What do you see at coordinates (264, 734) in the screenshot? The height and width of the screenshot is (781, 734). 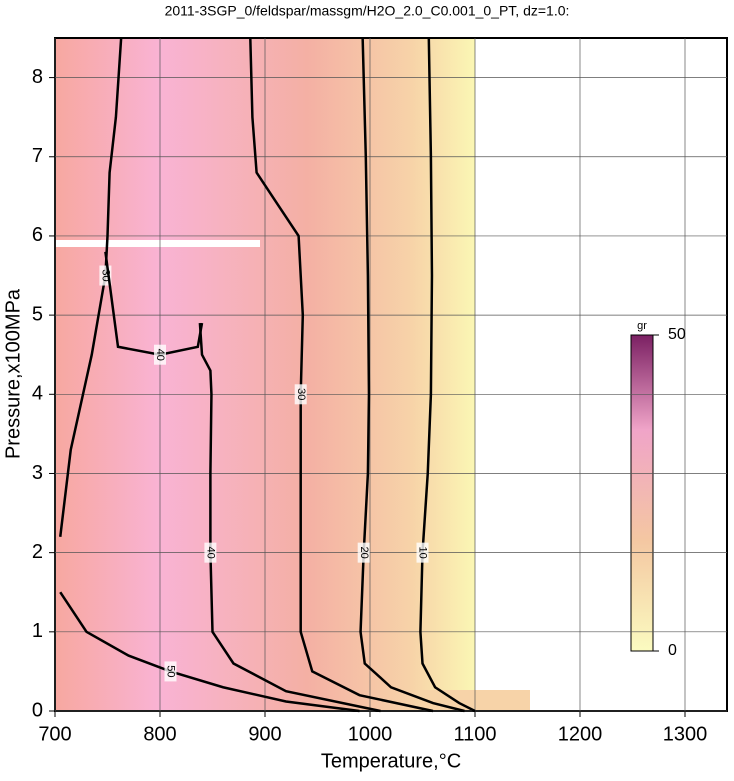 I see `x-tick-label: 900` at bounding box center [264, 734].